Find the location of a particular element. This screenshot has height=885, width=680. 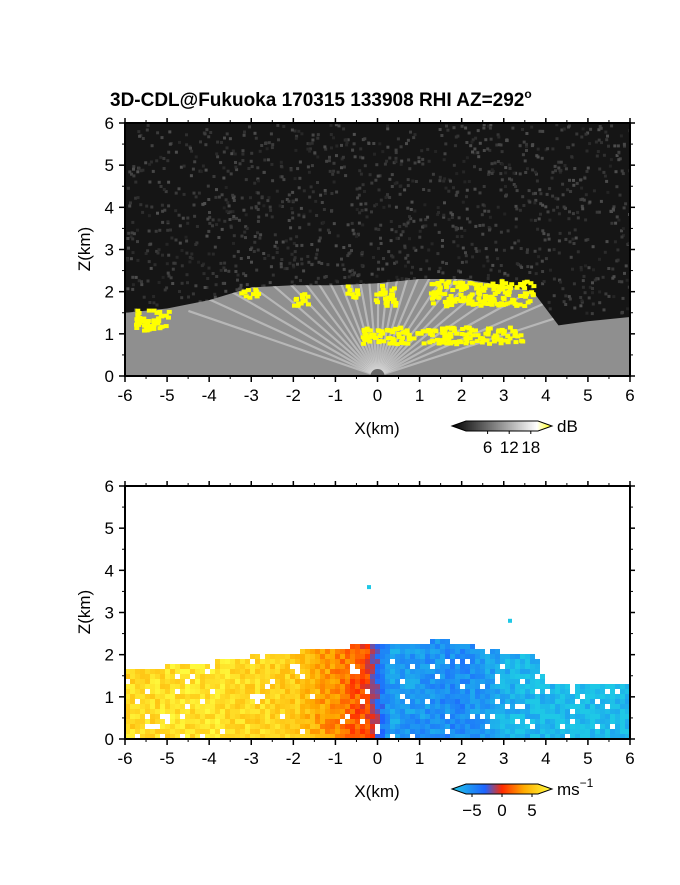

chart-title-degree: o is located at coordinates (527, 94).